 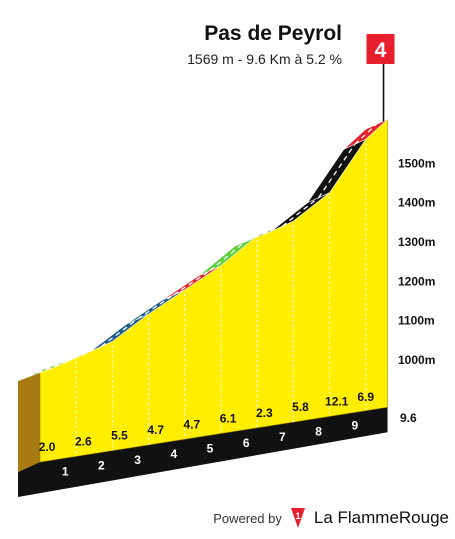 I want to click on logo-char: 1, so click(x=297, y=516).